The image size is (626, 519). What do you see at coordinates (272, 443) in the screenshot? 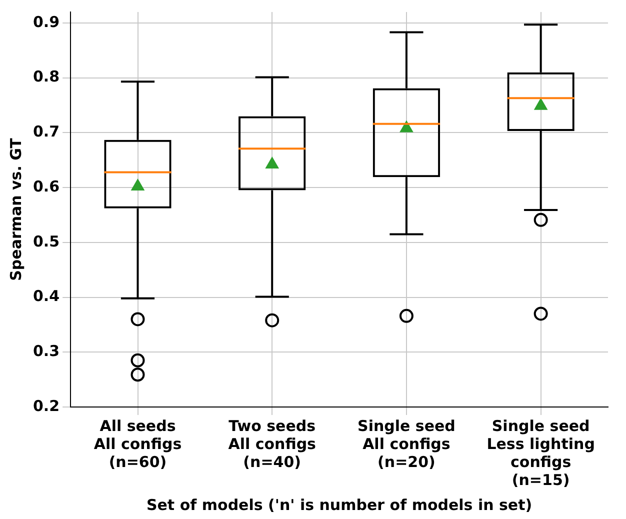
I see `x-tick-label: Two seeds All configs (n=40)` at bounding box center [272, 443].